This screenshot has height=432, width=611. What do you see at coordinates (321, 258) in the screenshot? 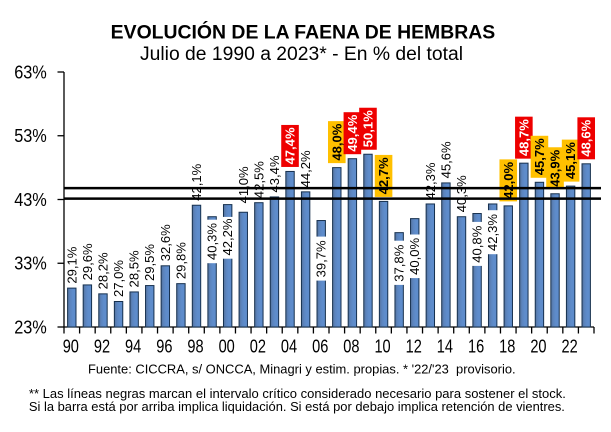
I see `svg-text: 39,7%` at bounding box center [321, 258].